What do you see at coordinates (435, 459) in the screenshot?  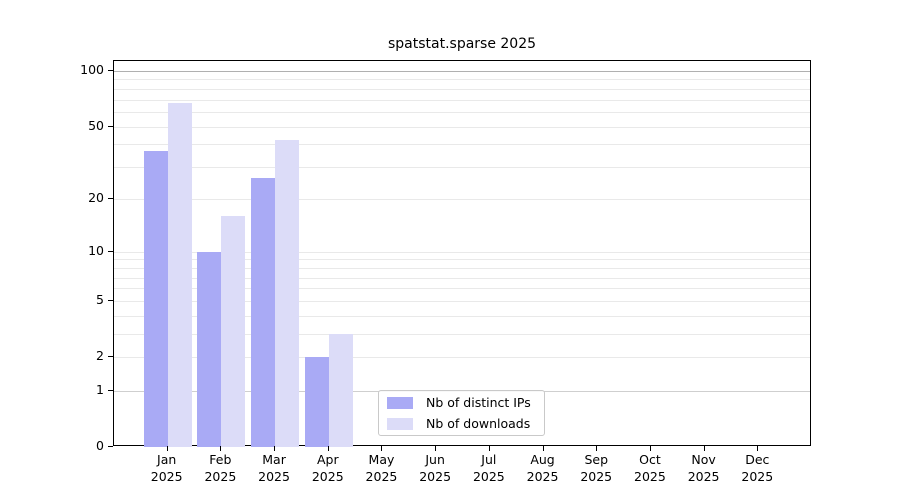 I see `x-tick-month: Jun` at bounding box center [435, 459].